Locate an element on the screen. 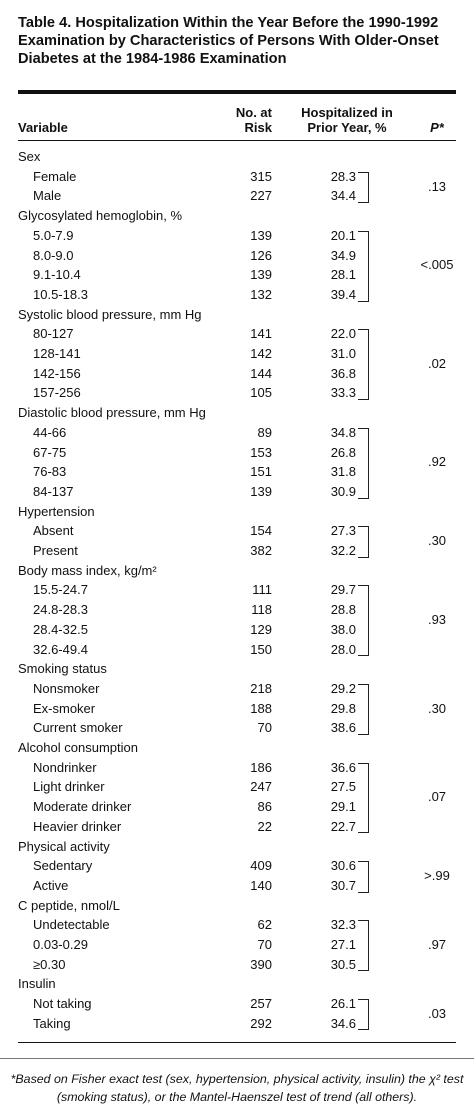 The width and height of the screenshot is (474, 1107). row-pct: 29.1 is located at coordinates (343, 807).